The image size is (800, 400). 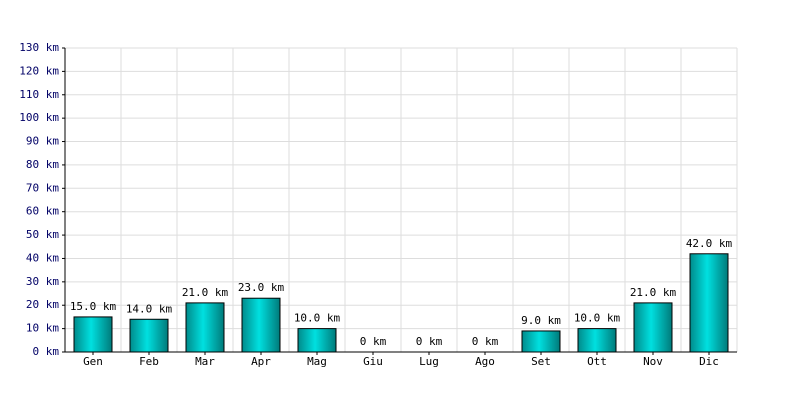 What do you see at coordinates (42, 281) in the screenshot?
I see `y-tick-label: 30 km` at bounding box center [42, 281].